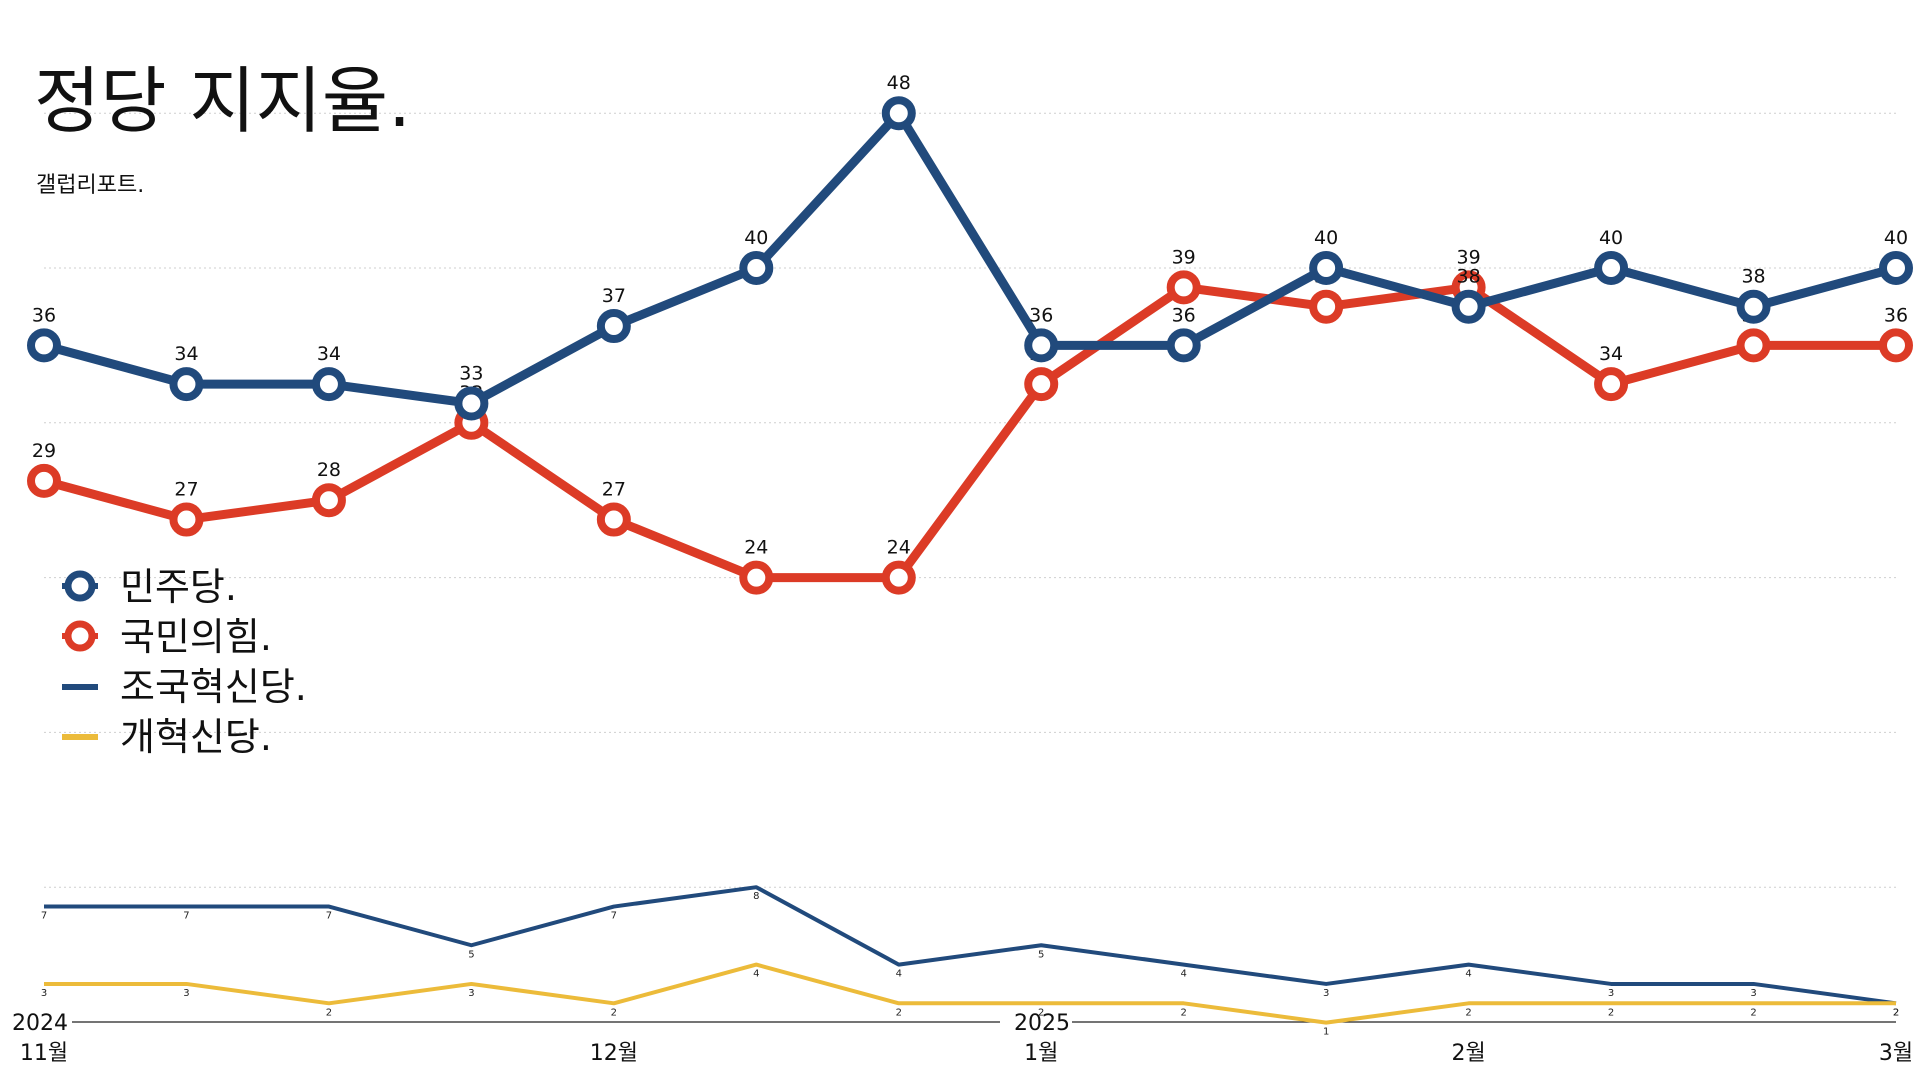 Image resolution: width=1920 pixels, height=1080 pixels. I want to click on year-label-2024: 2024, so click(40, 1023).